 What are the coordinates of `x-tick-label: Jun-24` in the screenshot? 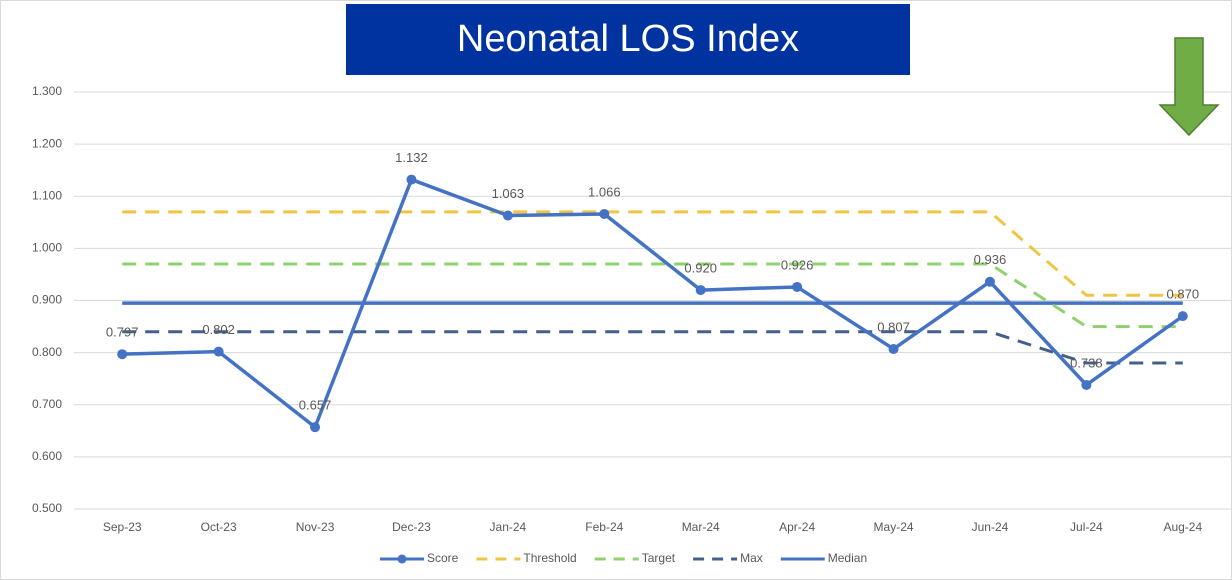 It's located at (990, 527).